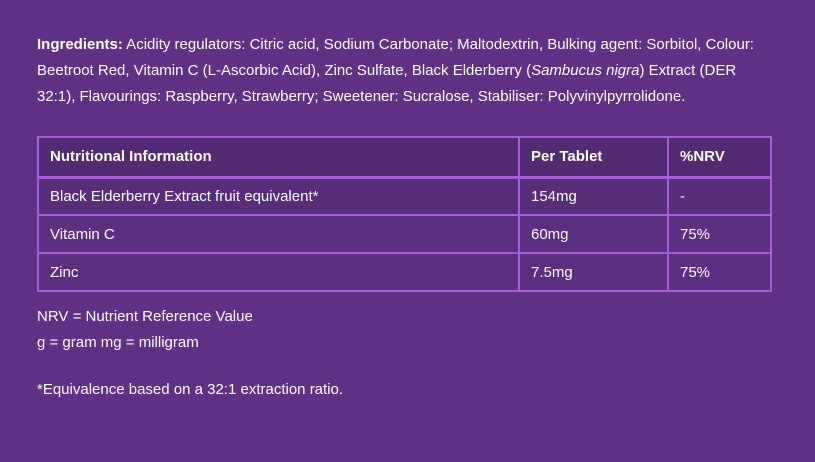  Describe the element at coordinates (719, 196) in the screenshot. I see `nrv-value-cell: -` at that location.